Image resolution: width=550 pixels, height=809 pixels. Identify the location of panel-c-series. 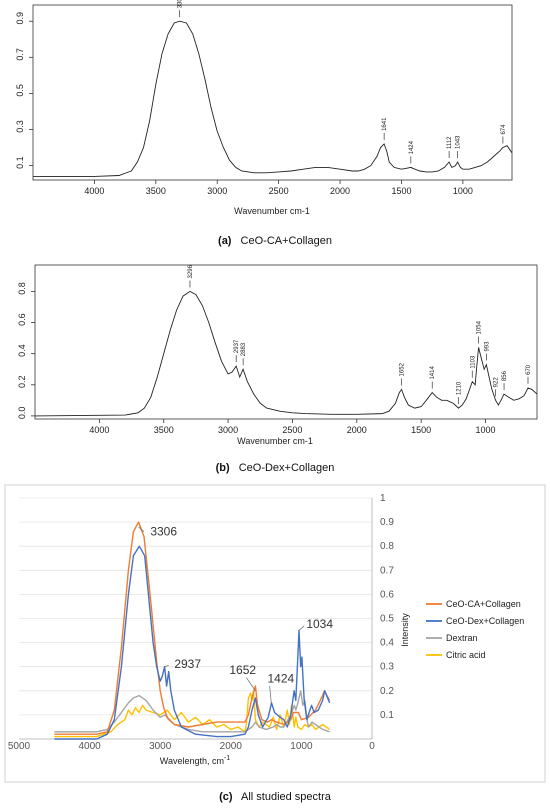
(192, 630).